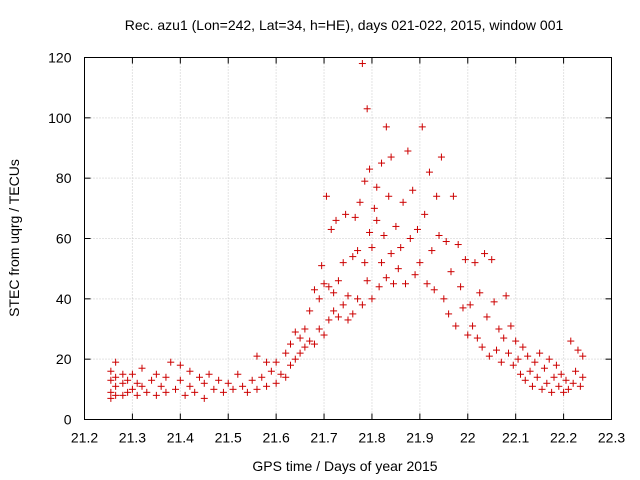  Describe the element at coordinates (60, 58) in the screenshot. I see `y-tick-label: 120` at that location.